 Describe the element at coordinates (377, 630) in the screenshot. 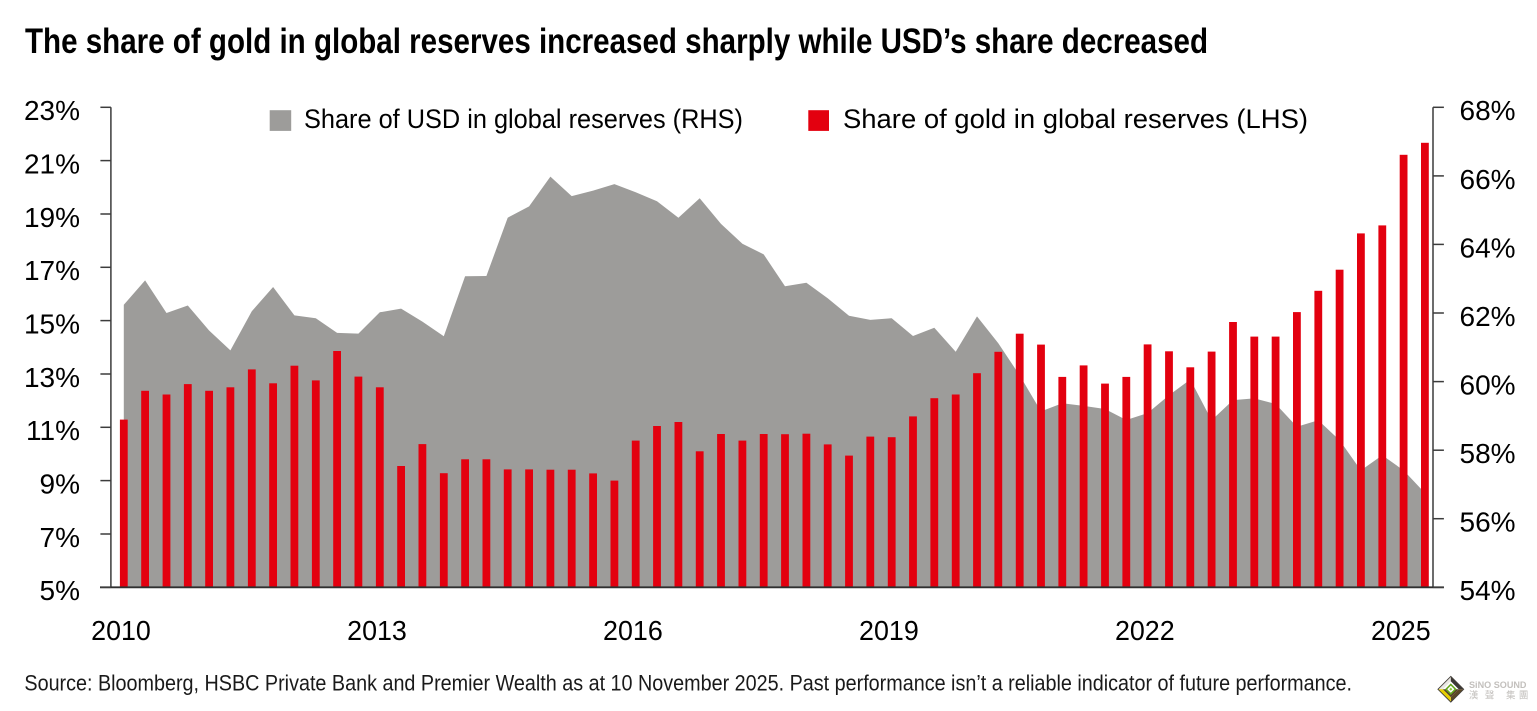

I see `svg-text: 2013` at that location.